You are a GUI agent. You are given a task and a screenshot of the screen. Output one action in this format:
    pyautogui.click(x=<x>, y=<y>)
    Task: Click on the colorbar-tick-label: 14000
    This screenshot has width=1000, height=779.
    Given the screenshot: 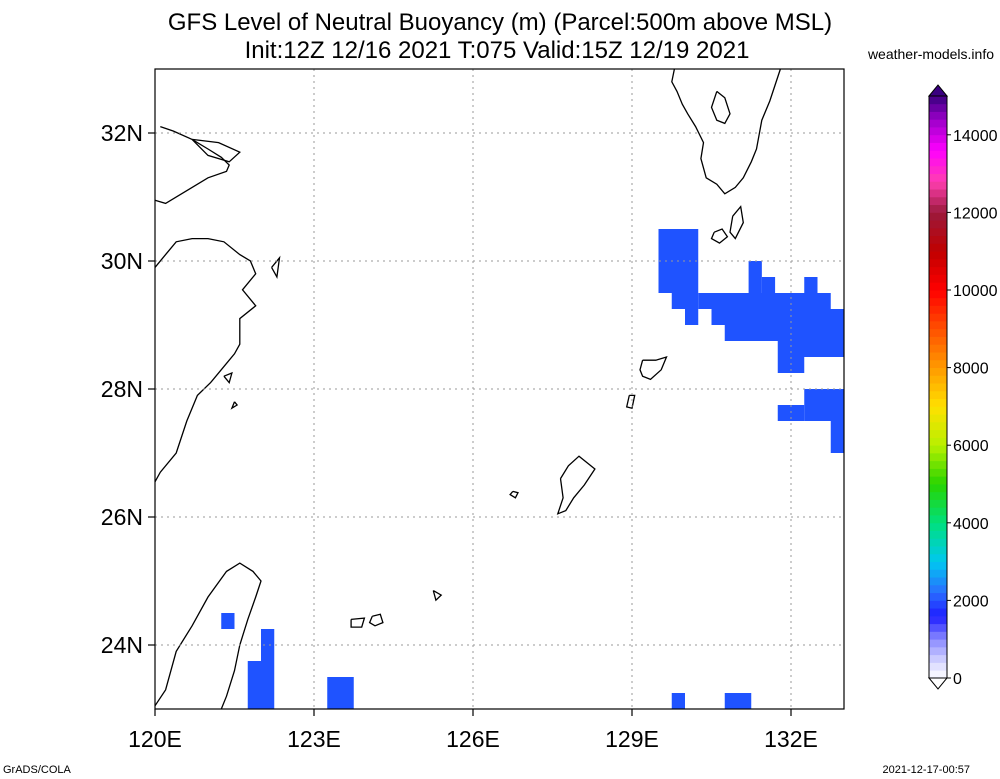 What is the action you would take?
    pyautogui.click(x=975, y=136)
    